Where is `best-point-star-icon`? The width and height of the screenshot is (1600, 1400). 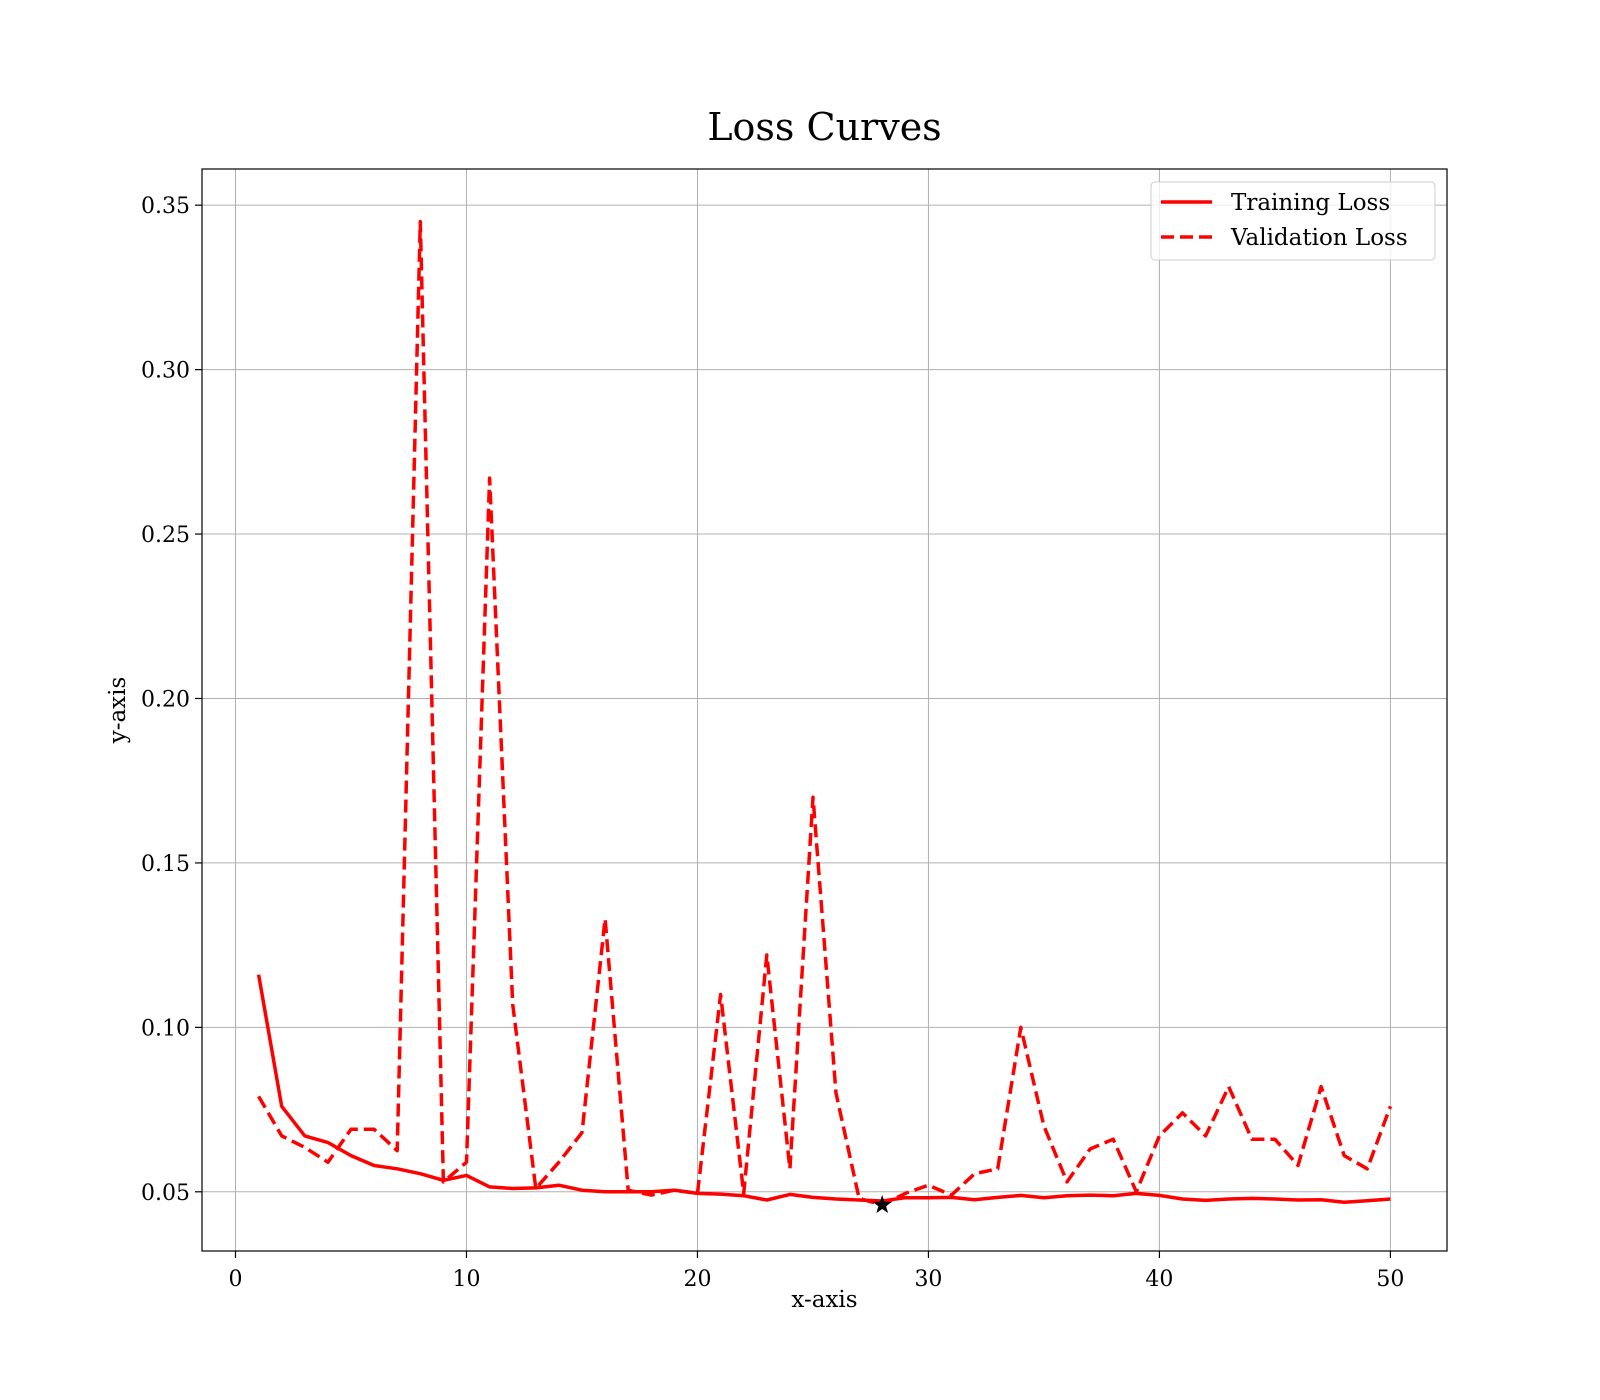
best-point-star-icon is located at coordinates (882, 1204).